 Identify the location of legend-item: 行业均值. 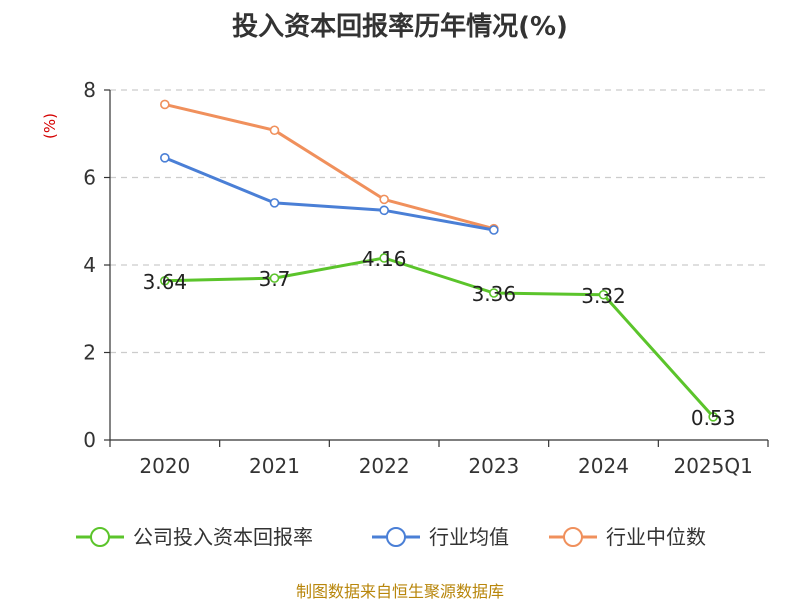
(440, 537).